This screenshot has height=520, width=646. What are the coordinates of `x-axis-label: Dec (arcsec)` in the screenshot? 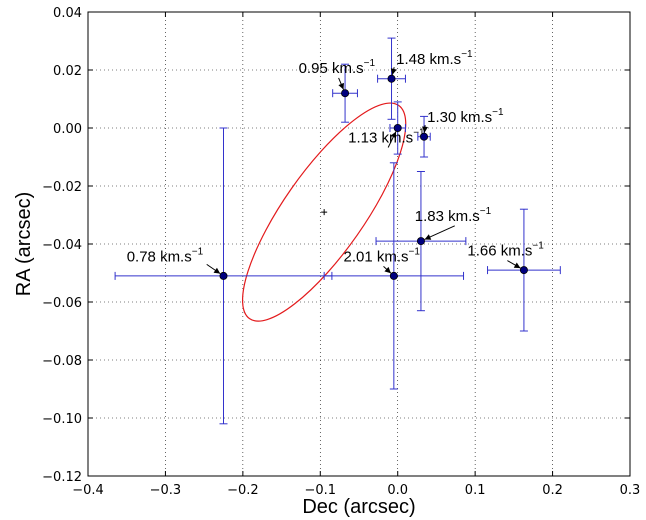 It's located at (358, 507).